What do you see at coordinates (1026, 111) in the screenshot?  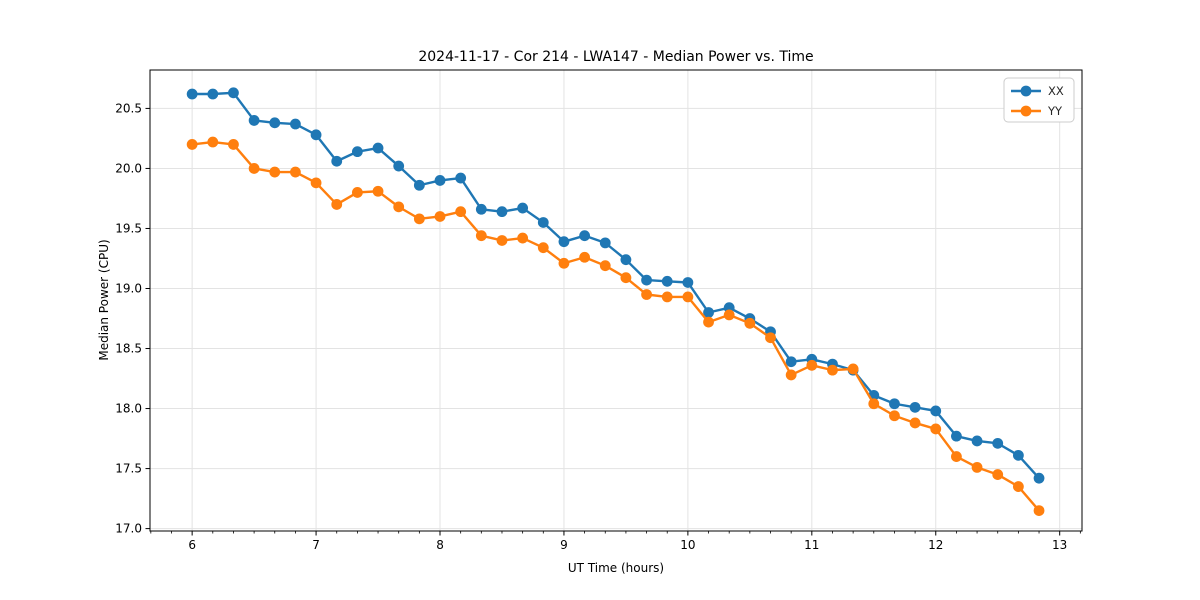 I see `legend-marker-YY` at bounding box center [1026, 111].